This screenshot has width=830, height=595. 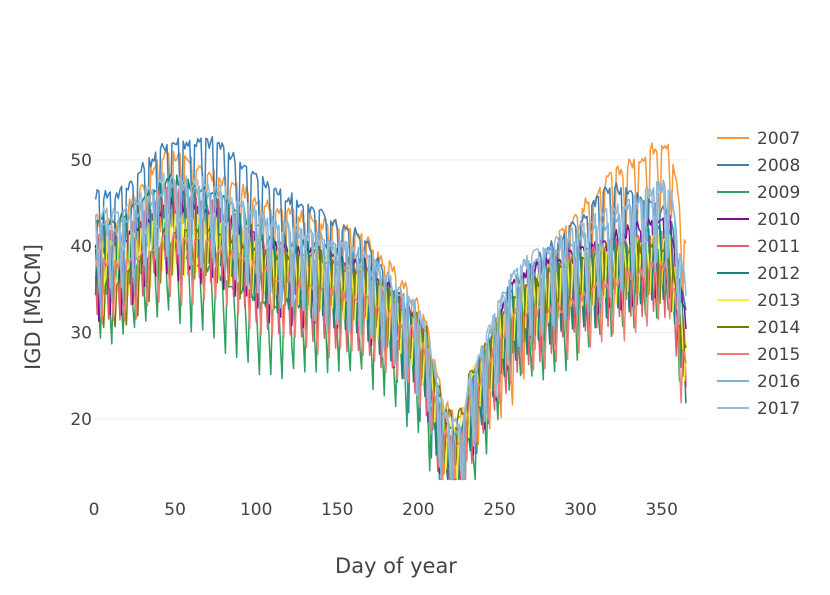 I want to click on legend-label-2010: 2010, so click(x=778, y=220).